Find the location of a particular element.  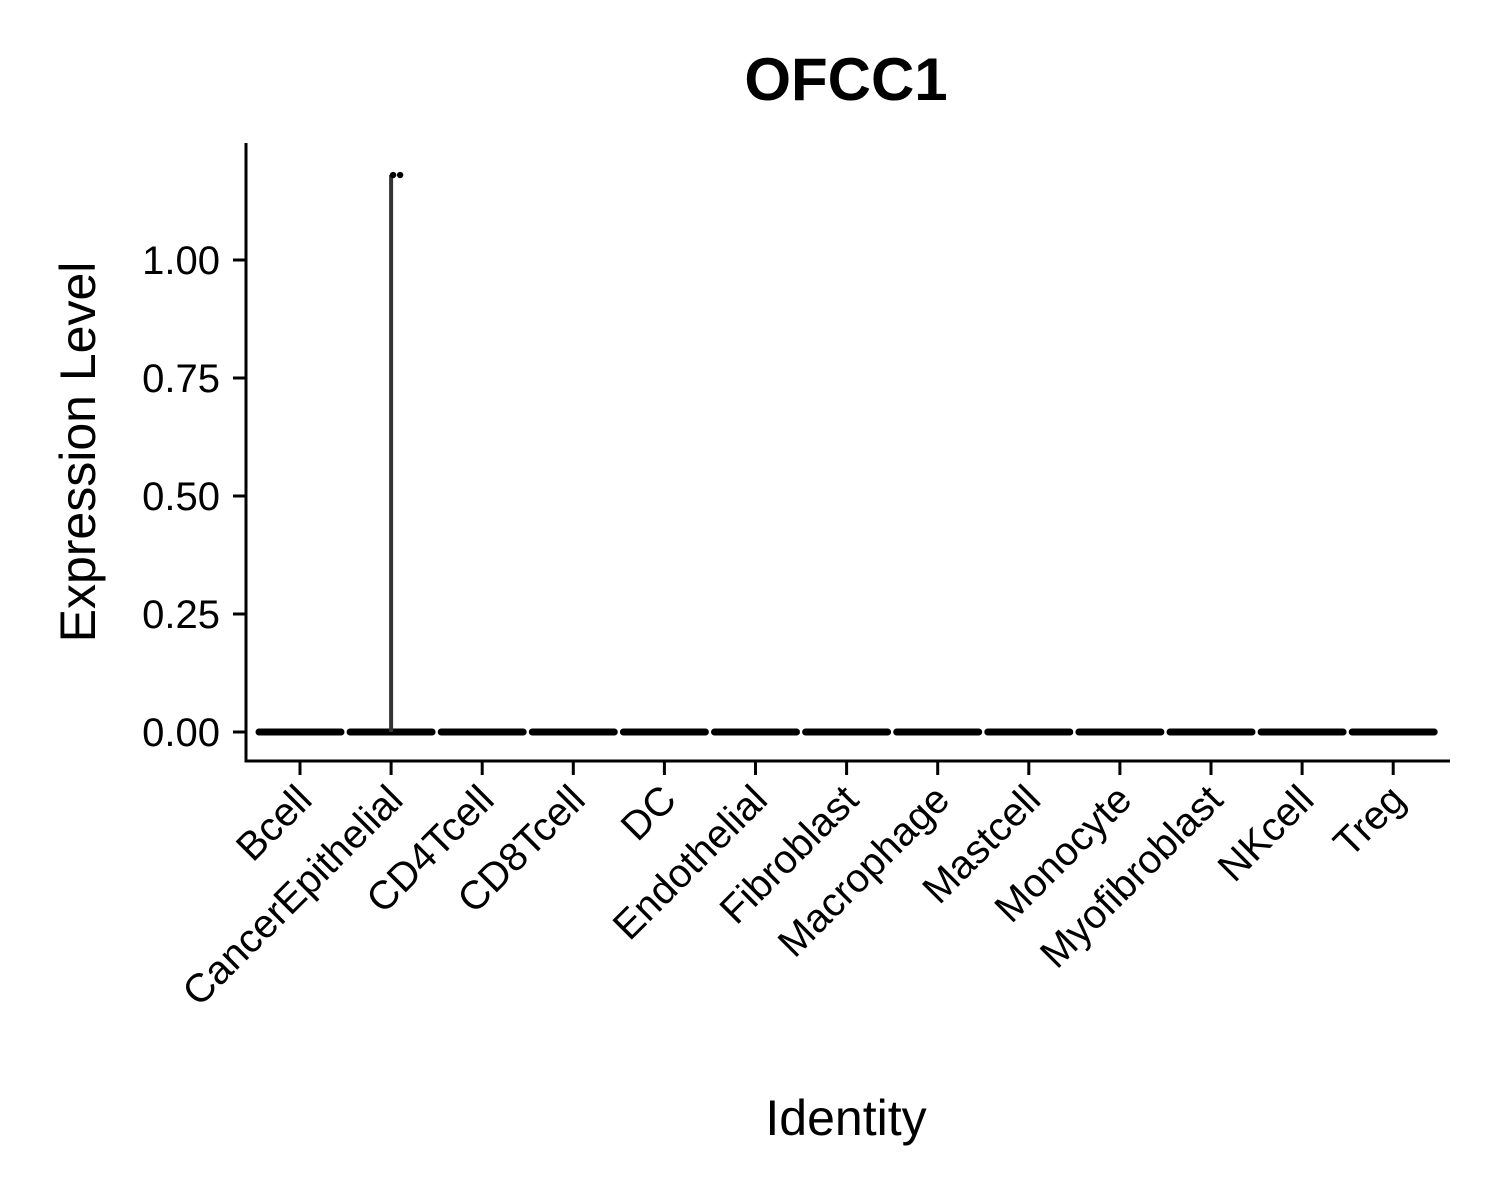

y-ticks: 0.00 0.25 0.50 0.75 1.00 is located at coordinates (194, 497).